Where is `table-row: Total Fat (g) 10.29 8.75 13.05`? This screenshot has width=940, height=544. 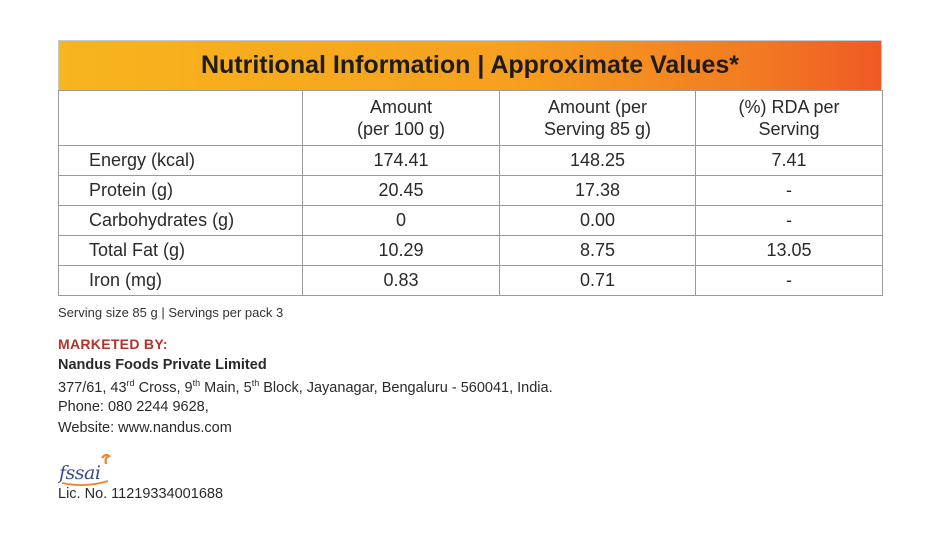 table-row: Total Fat (g) 10.29 8.75 13.05 is located at coordinates (470, 250).